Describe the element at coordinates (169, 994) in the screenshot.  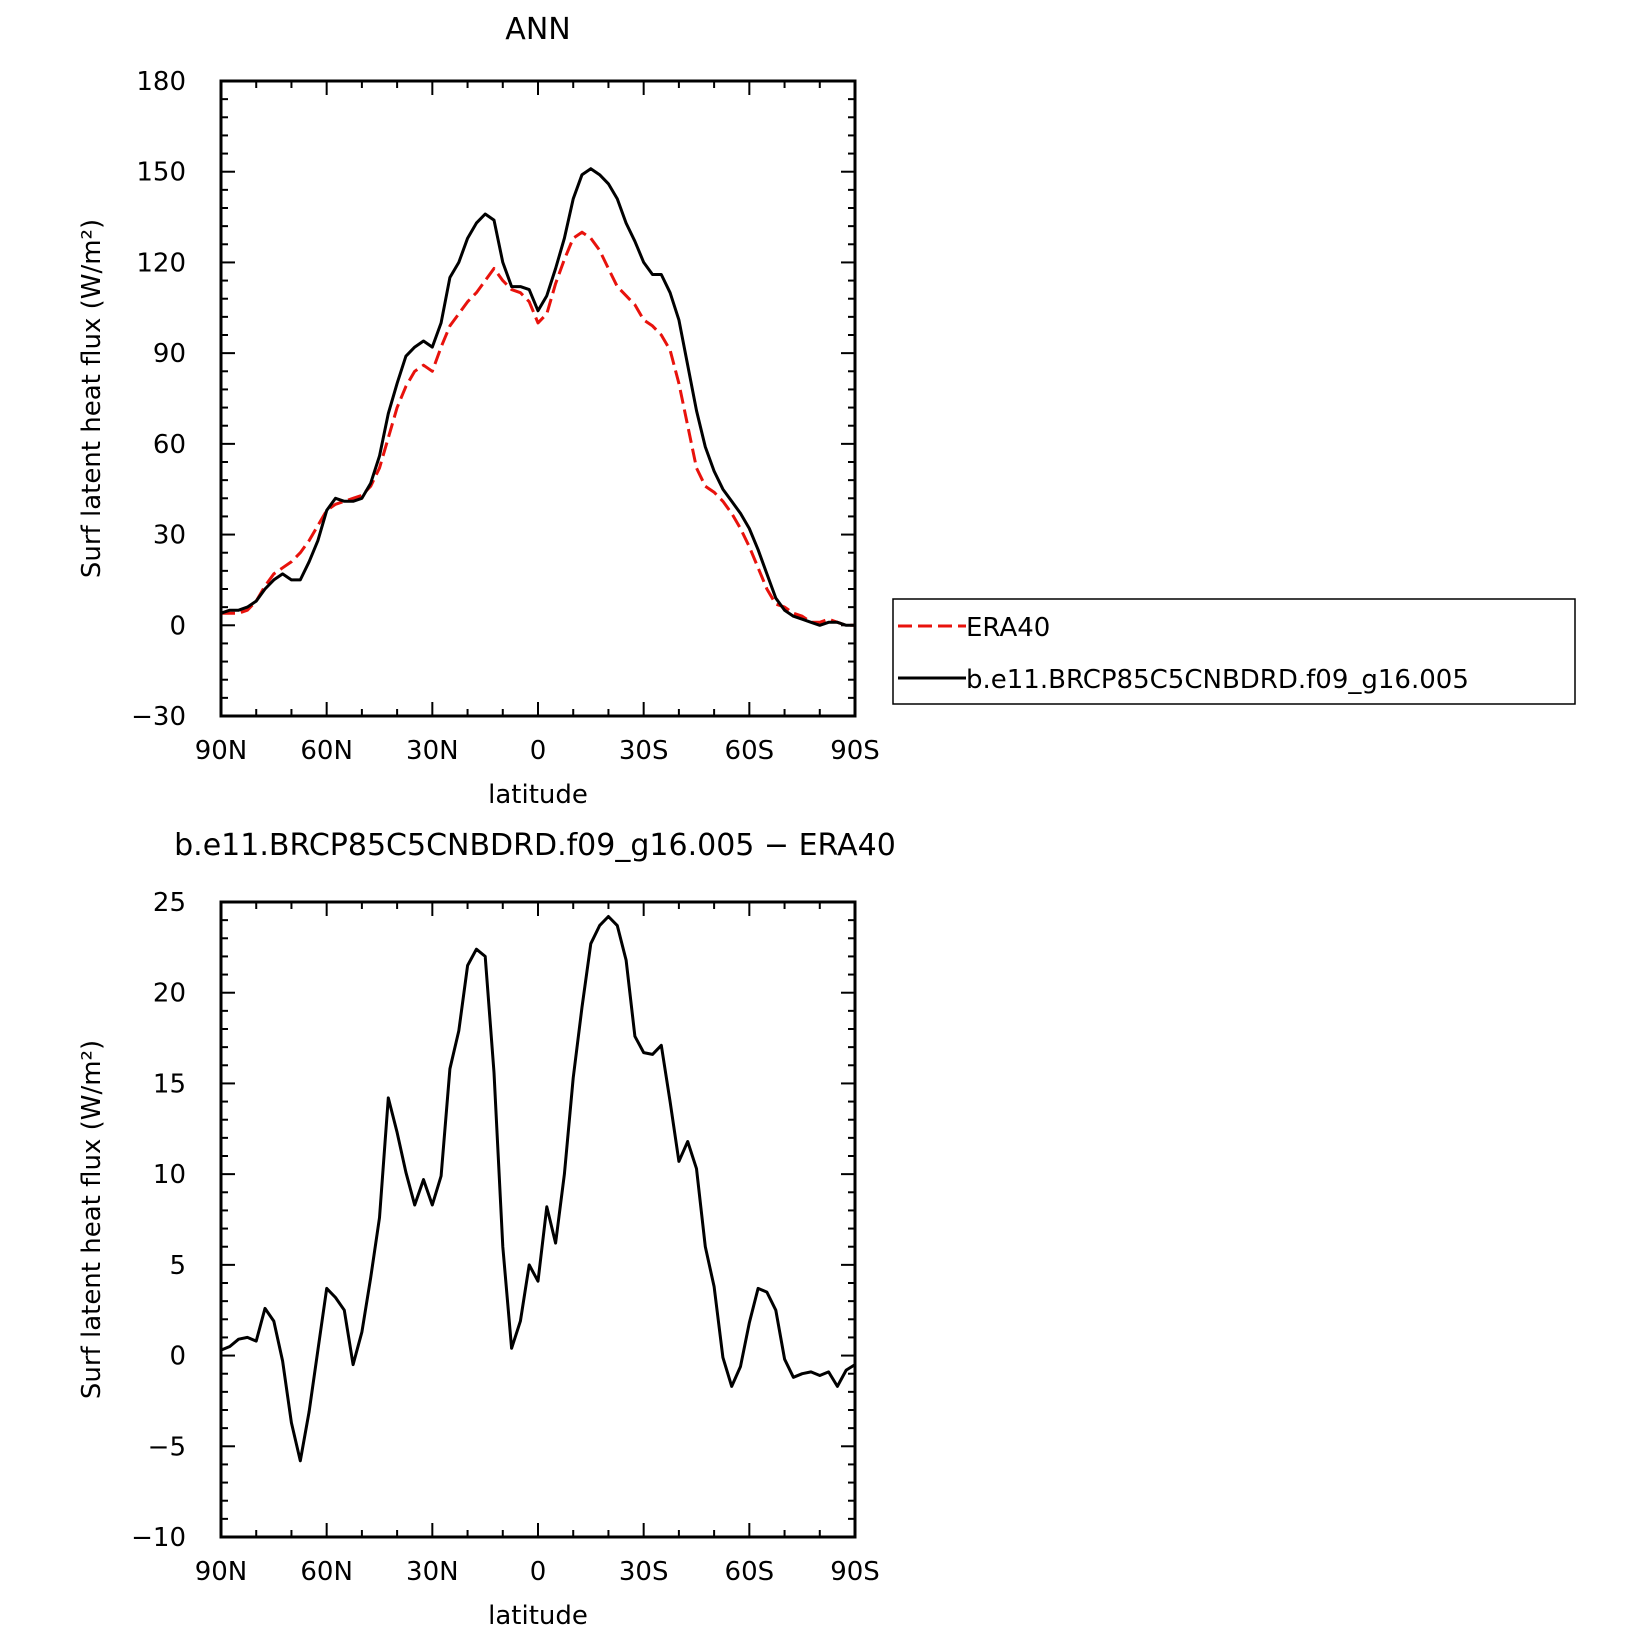
I see `y-tick-label: 20` at that location.